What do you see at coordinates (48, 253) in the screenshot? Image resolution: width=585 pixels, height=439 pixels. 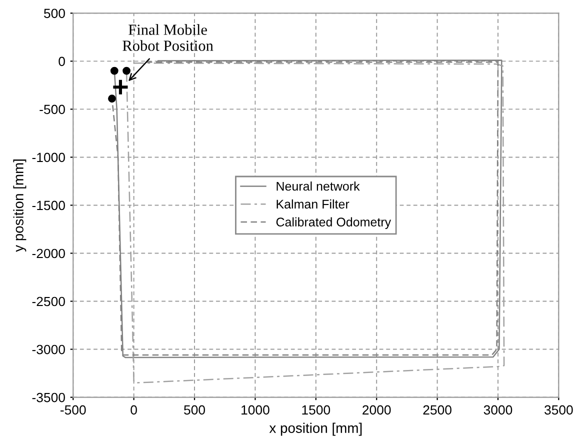 I see `y-tick-label: -2000` at bounding box center [48, 253].